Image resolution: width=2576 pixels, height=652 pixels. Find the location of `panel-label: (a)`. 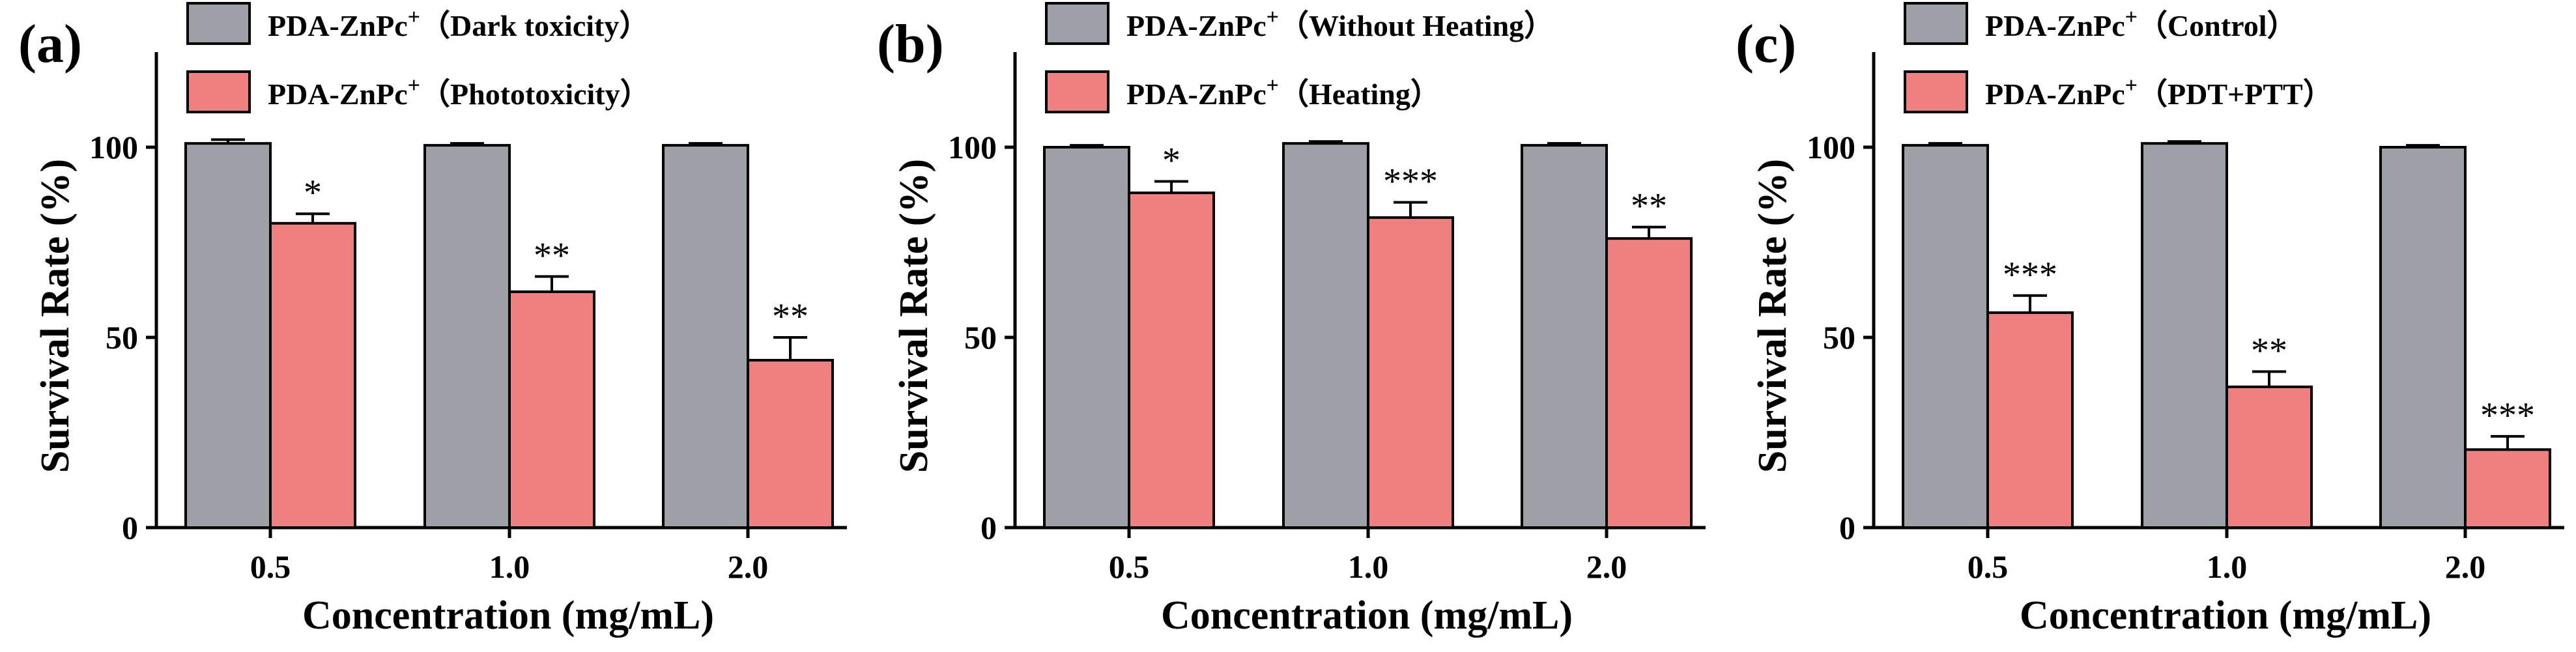

panel-label: (a) is located at coordinates (50, 44).